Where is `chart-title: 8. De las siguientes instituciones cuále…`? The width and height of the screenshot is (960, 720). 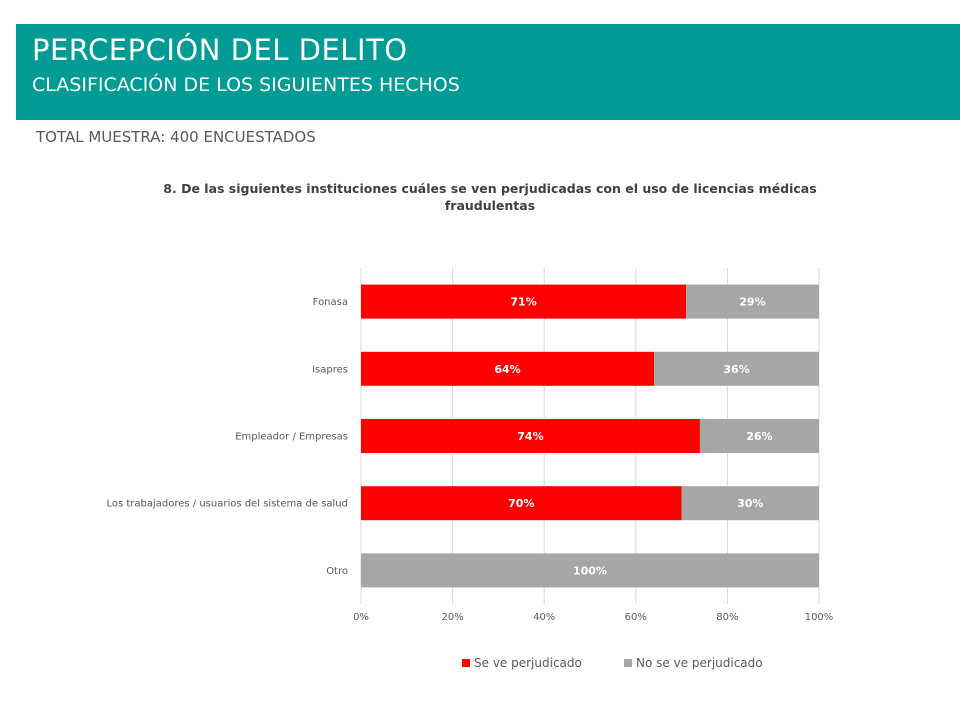 chart-title: 8. De las siguientes instituciones cuále… is located at coordinates (490, 197).